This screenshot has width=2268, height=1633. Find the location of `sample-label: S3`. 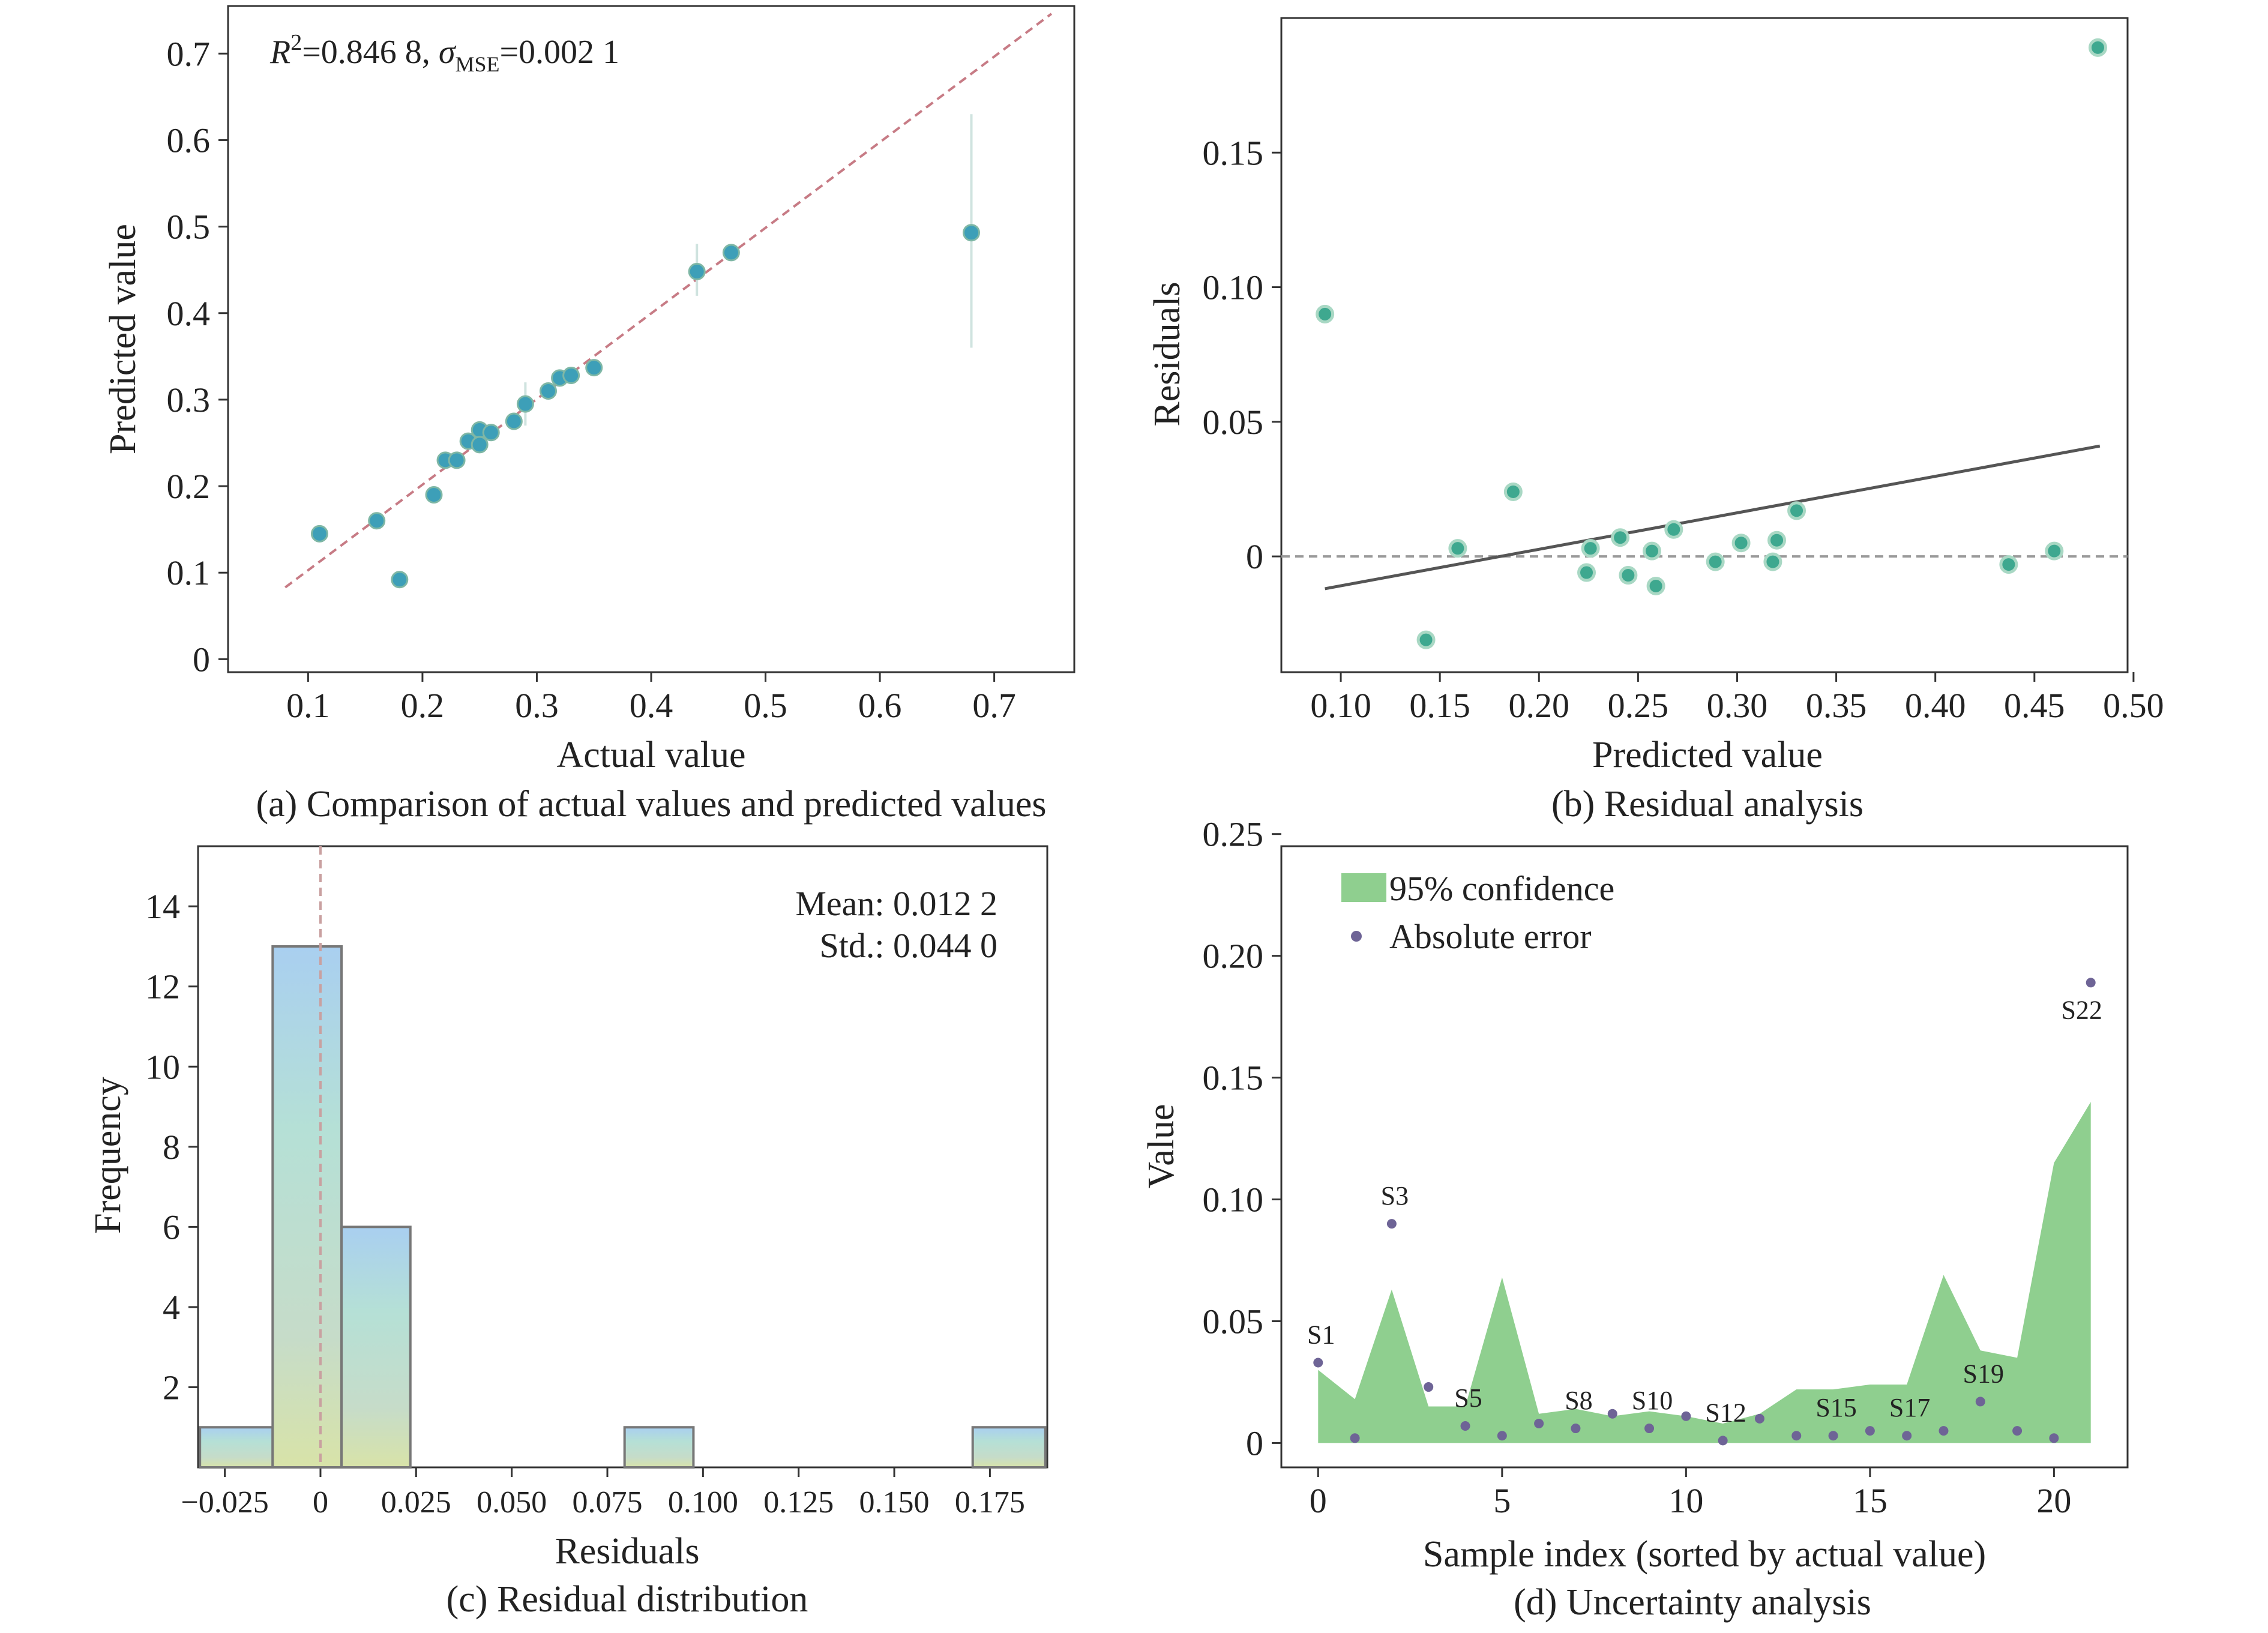

sample-label: S3 is located at coordinates (1395, 1195).